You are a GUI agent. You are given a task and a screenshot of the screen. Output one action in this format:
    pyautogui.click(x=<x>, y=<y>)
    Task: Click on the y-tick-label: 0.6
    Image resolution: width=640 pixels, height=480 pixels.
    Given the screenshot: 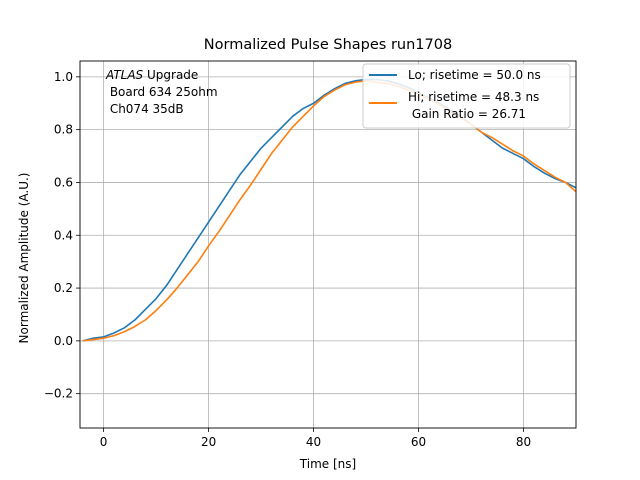 What is the action you would take?
    pyautogui.click(x=63, y=182)
    